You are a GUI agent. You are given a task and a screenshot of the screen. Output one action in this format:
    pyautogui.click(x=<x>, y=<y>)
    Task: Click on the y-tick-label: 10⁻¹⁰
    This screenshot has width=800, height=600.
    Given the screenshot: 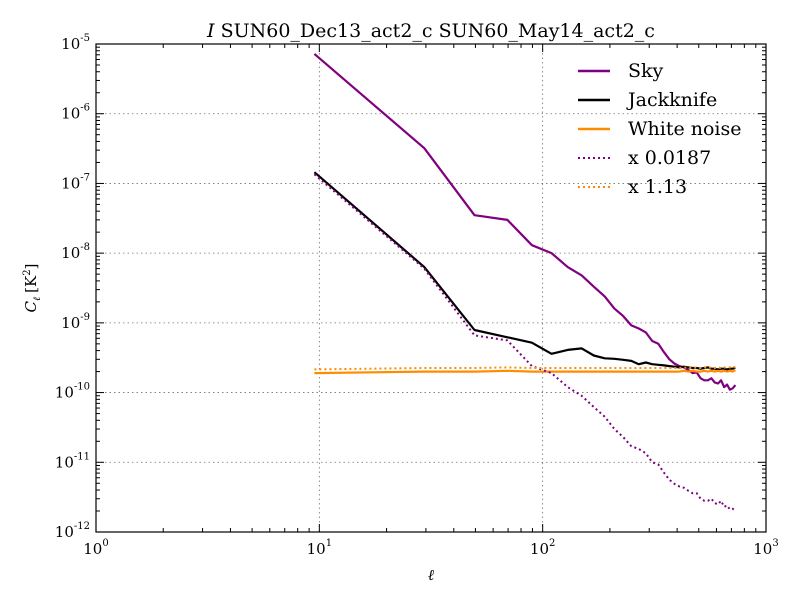 What is the action you would take?
    pyautogui.click(x=72, y=392)
    